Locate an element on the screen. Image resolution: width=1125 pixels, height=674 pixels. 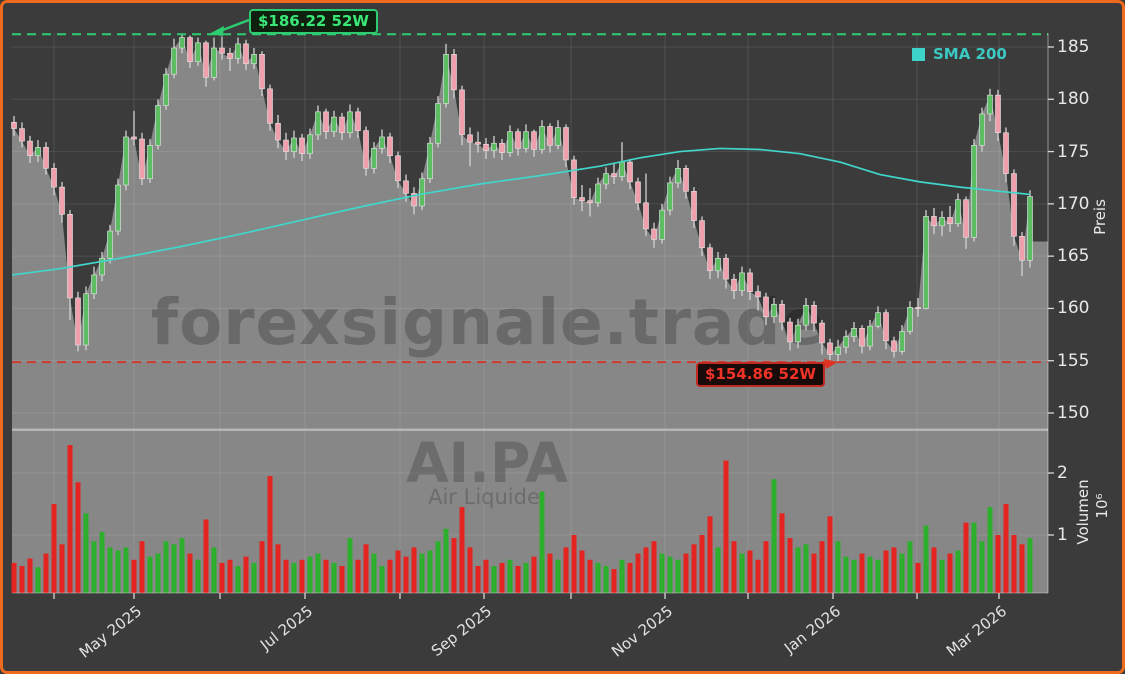
volume-axis-title: Volumen is located at coordinates (1083, 512).